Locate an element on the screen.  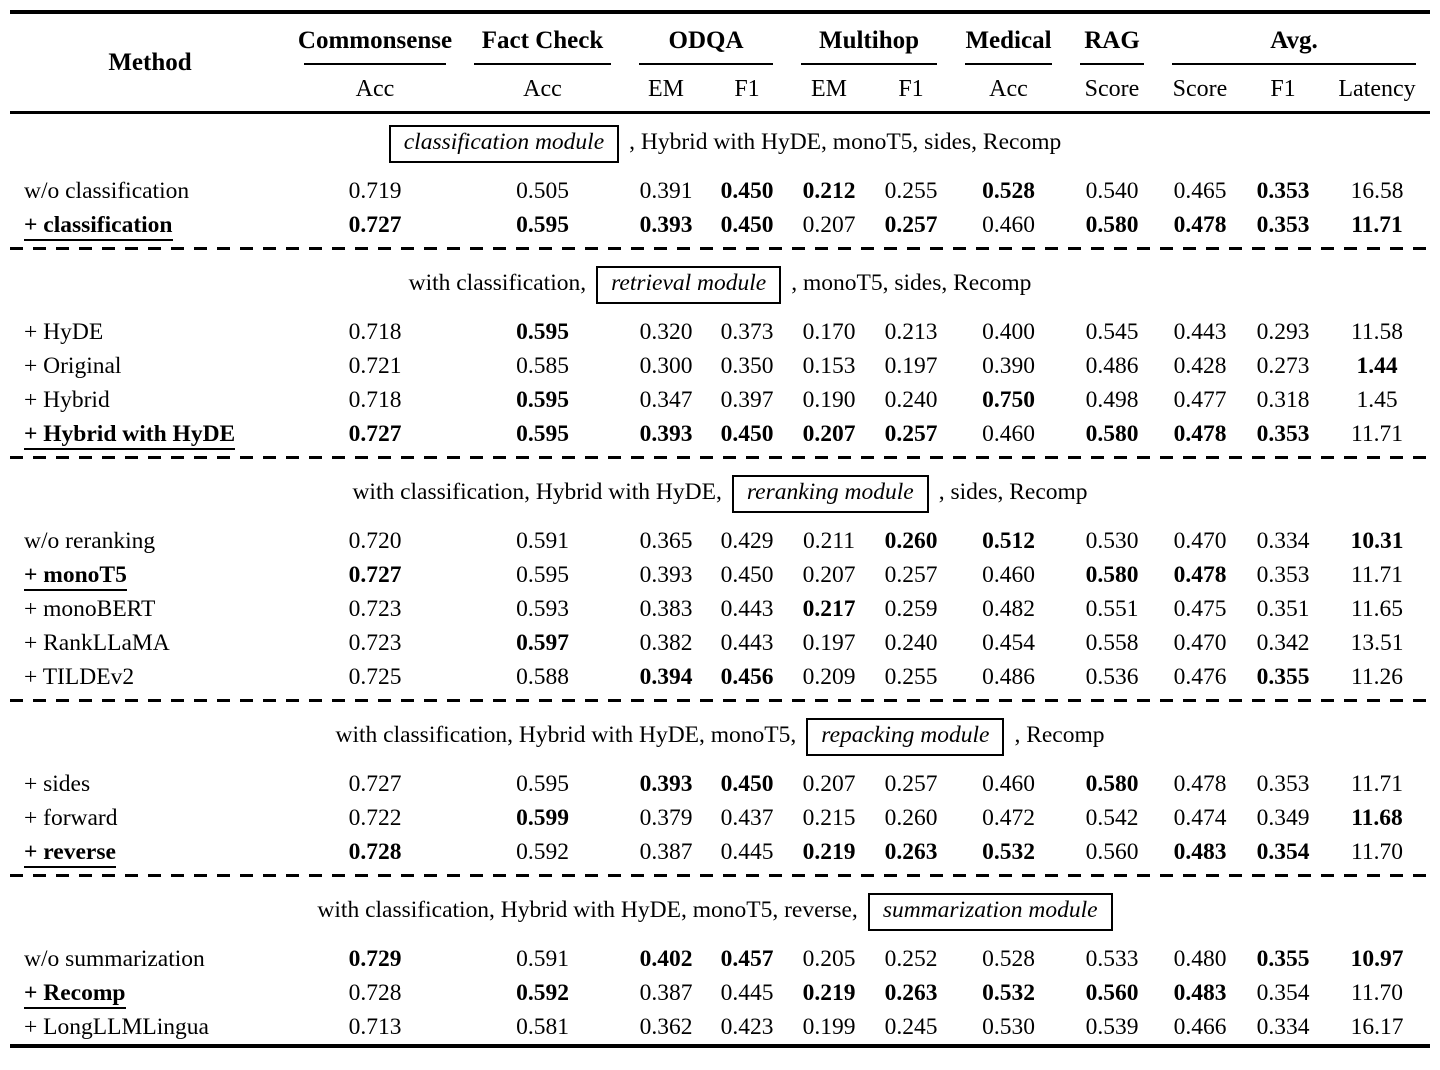
value-cell: 11.71 is located at coordinates (1377, 224).